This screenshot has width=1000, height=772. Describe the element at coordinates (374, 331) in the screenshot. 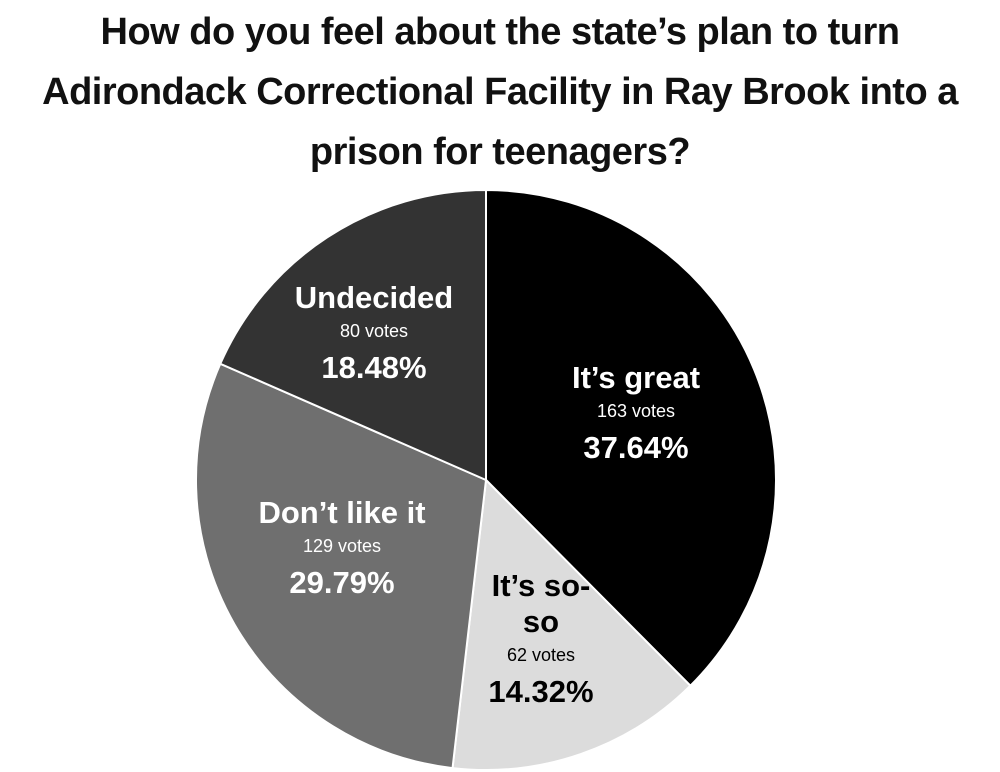

I see `votes-label: 80 votes` at that location.